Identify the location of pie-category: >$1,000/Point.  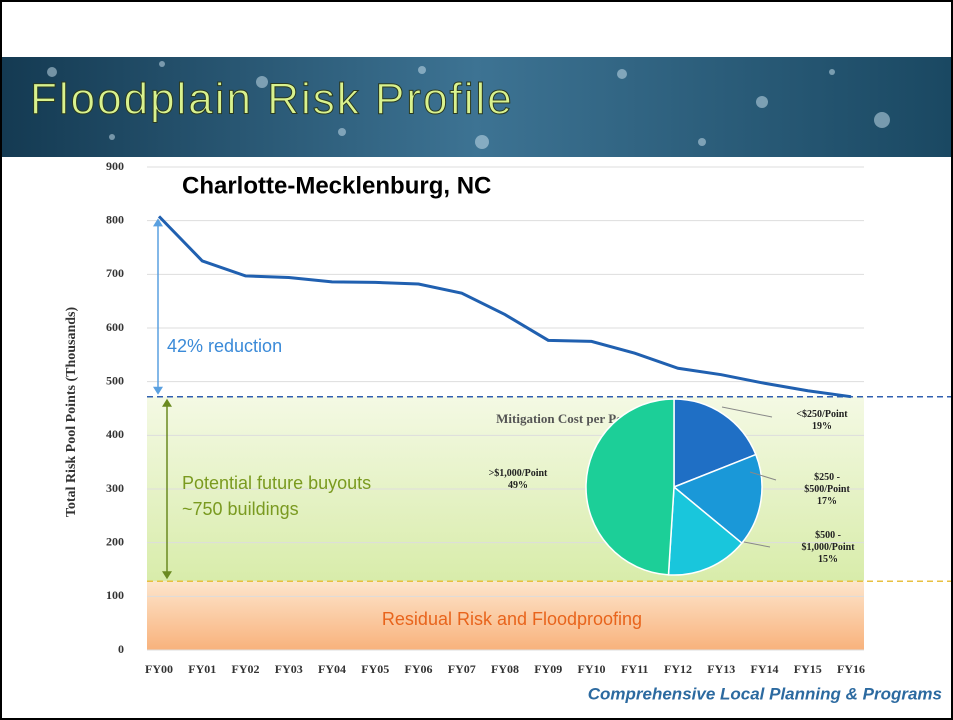
(518, 473).